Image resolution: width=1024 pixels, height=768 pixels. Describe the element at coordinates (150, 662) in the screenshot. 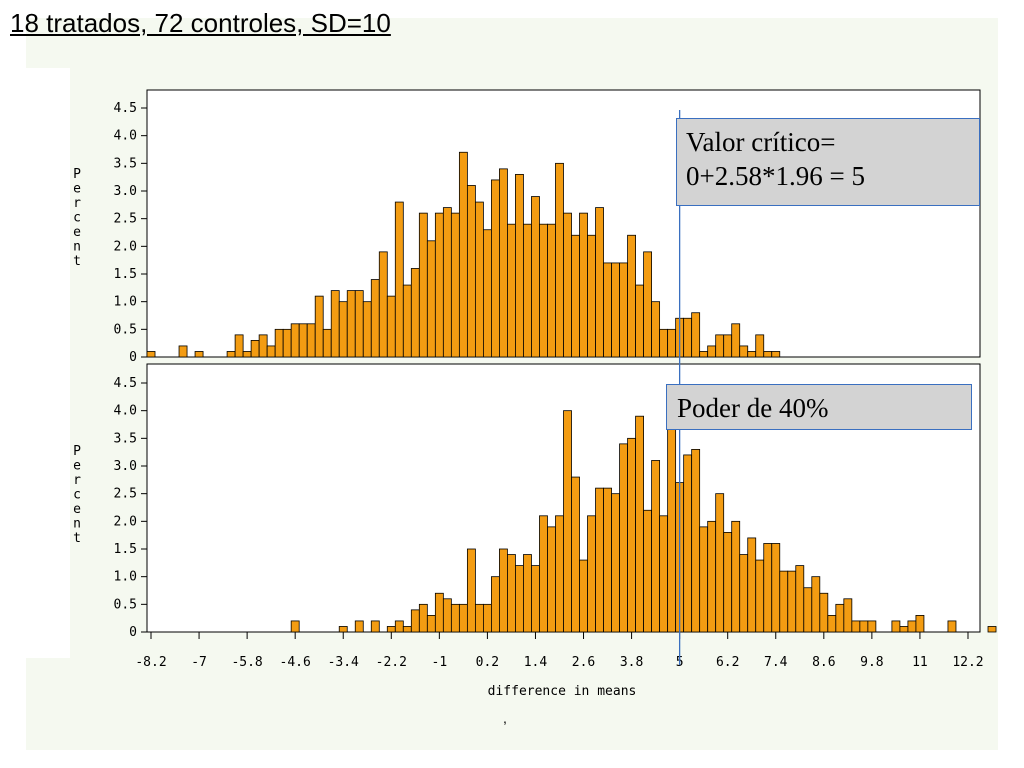

I see `x-tick-label: -8.2` at that location.